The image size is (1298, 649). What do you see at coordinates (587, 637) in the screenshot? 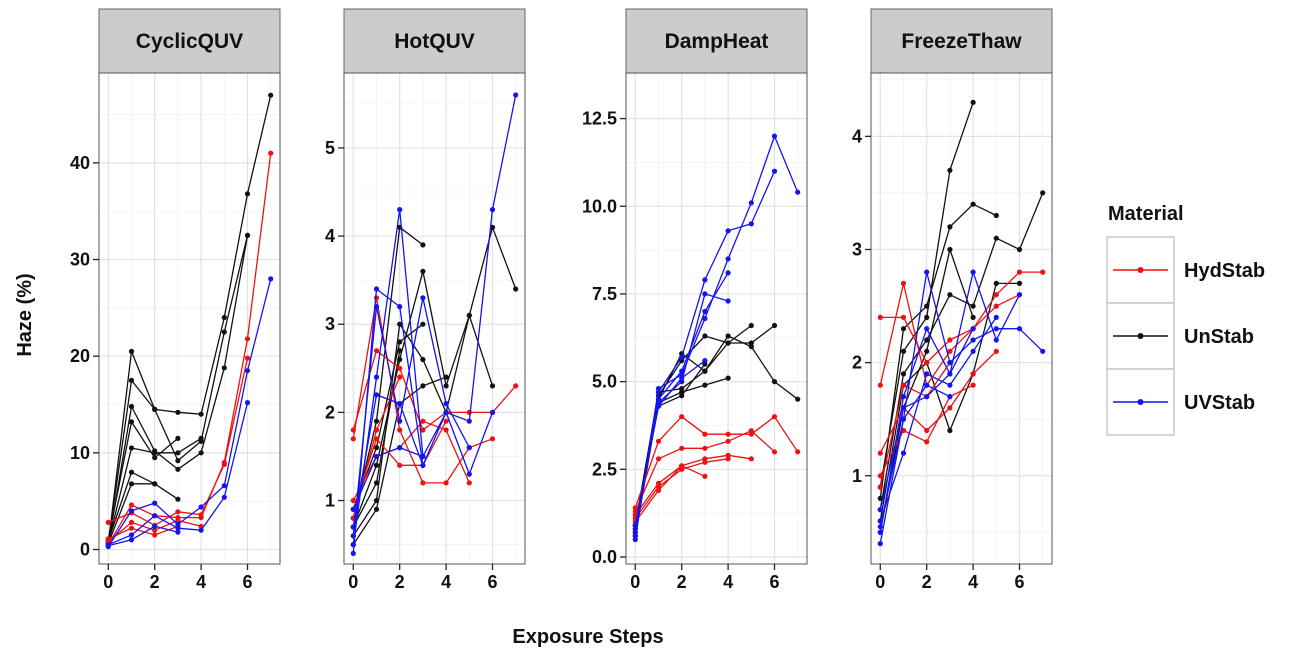
I see `x-axis-title: Exposure Steps` at bounding box center [587, 637].